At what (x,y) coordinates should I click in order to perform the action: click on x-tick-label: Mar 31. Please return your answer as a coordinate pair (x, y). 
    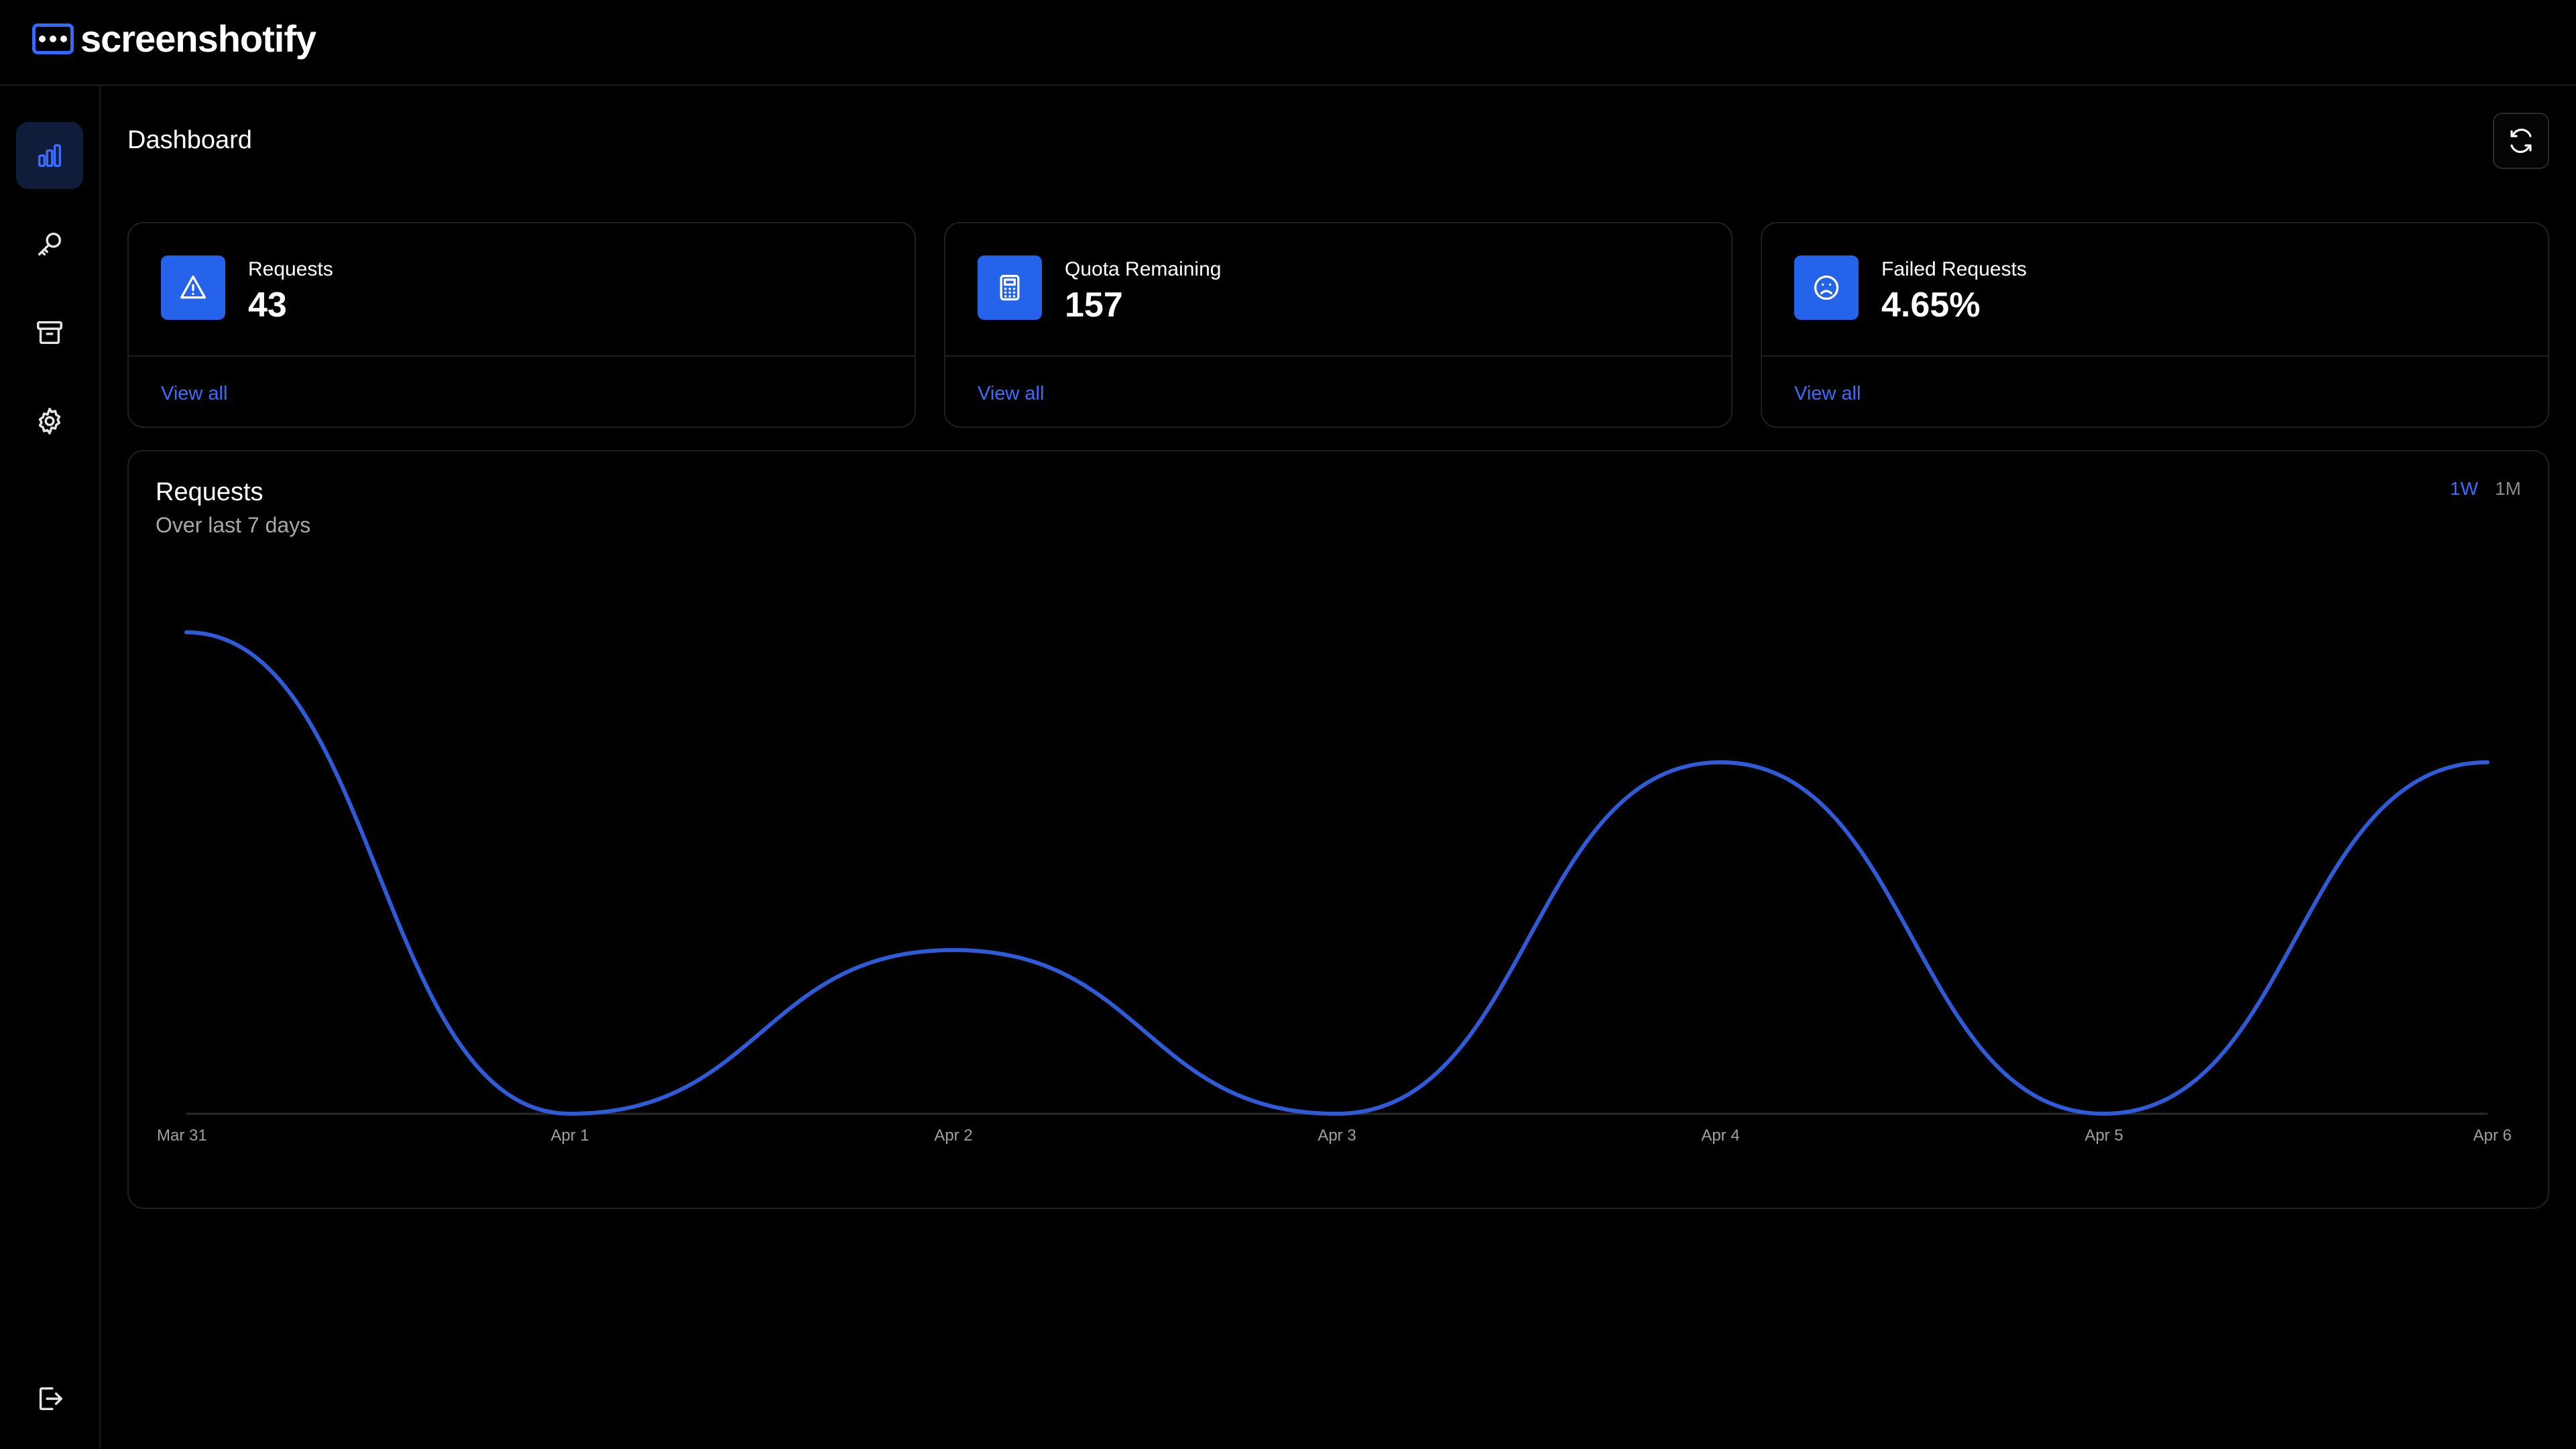
    Looking at the image, I should click on (182, 1136).